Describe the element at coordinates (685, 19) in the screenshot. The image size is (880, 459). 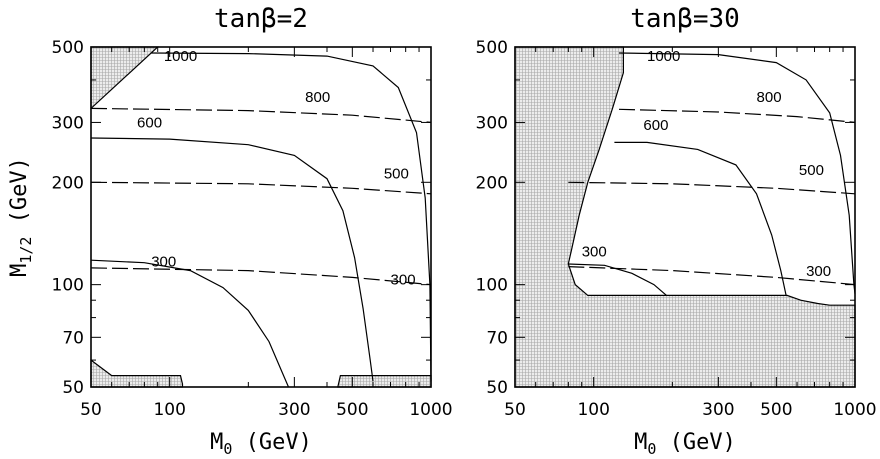
I see `panel-title: tanβ=30` at that location.